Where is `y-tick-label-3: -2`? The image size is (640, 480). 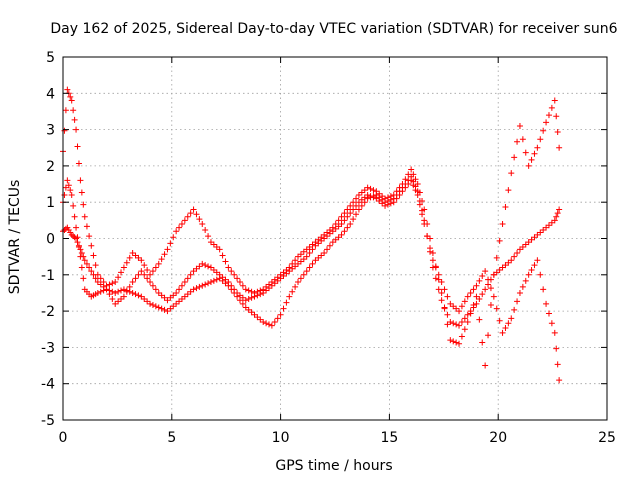 y-tick-label-3: -2 is located at coordinates (48, 312).